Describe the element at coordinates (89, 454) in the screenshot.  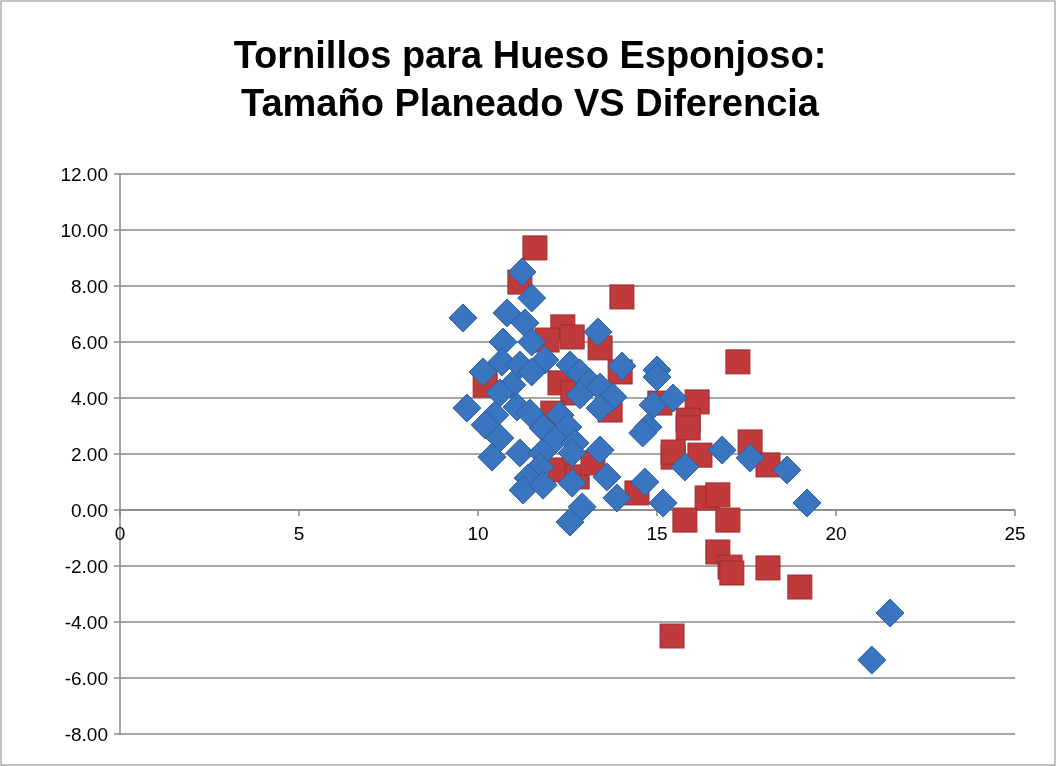
I see `y-tick-label: 2.00` at that location.